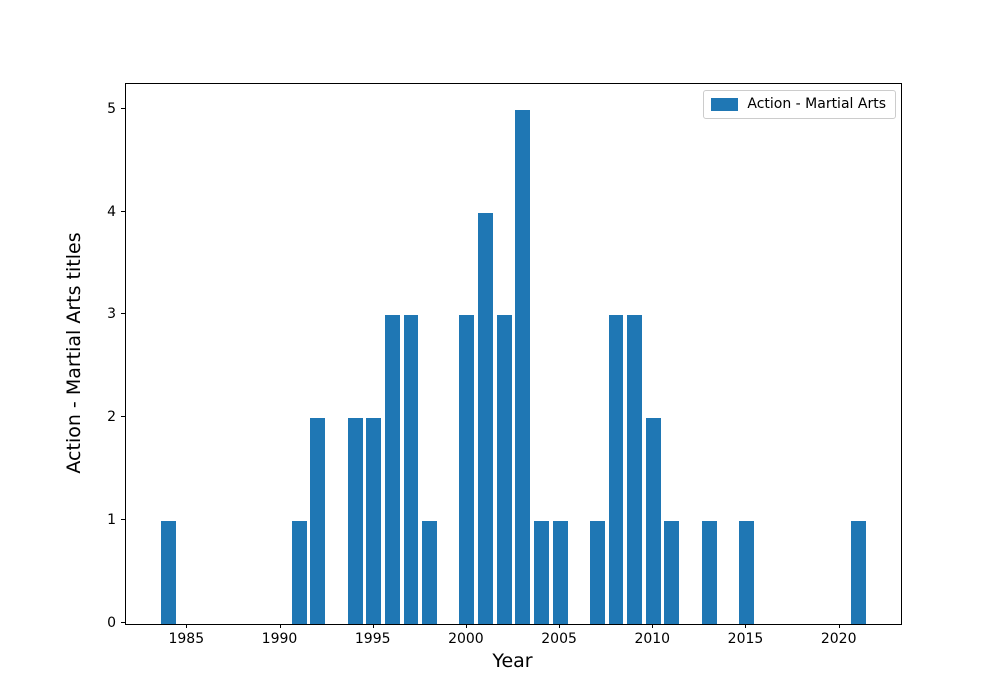 The image size is (1000, 700). I want to click on x-tick-mark-2010, so click(653, 626).